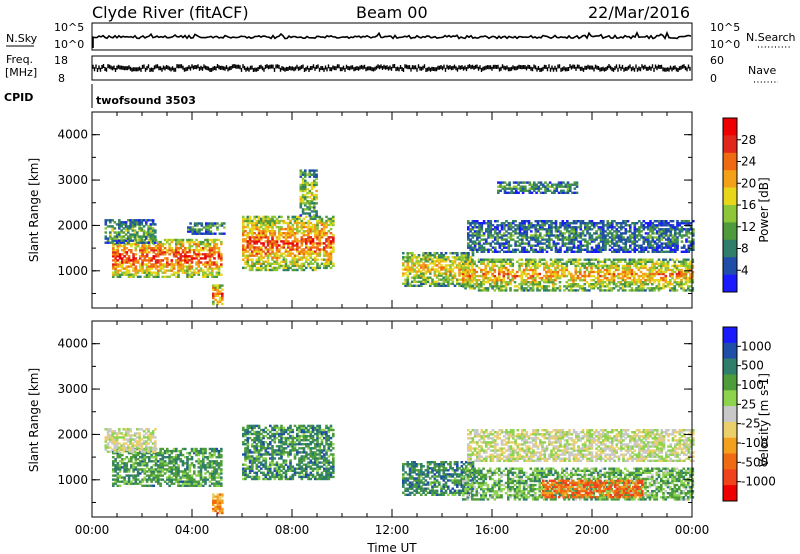 This screenshot has width=800, height=554. I want to click on freq-tick-top: 18, so click(61, 60).